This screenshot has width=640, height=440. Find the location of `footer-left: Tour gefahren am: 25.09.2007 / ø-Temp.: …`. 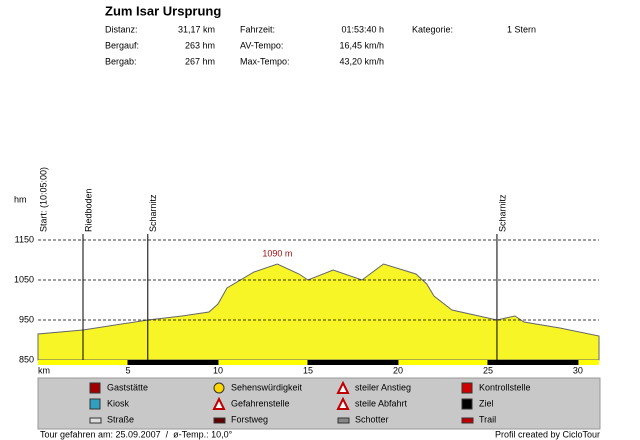

footer-left: Tour gefahren am: 25.09.2007 / ø-Temp.: … is located at coordinates (136, 434).